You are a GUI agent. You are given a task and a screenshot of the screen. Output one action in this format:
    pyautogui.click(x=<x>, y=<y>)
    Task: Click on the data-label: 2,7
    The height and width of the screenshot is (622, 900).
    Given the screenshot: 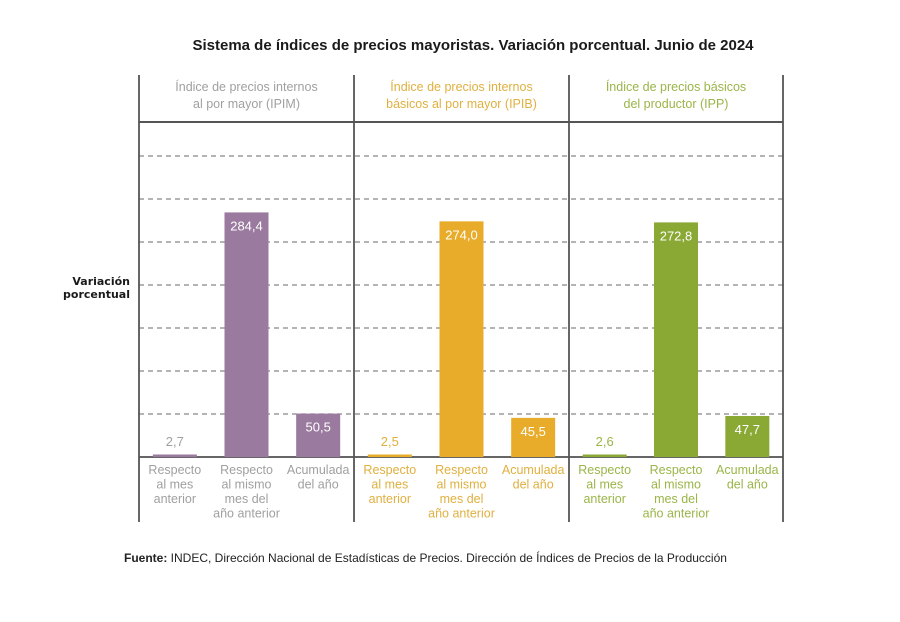 What is the action you would take?
    pyautogui.click(x=175, y=441)
    